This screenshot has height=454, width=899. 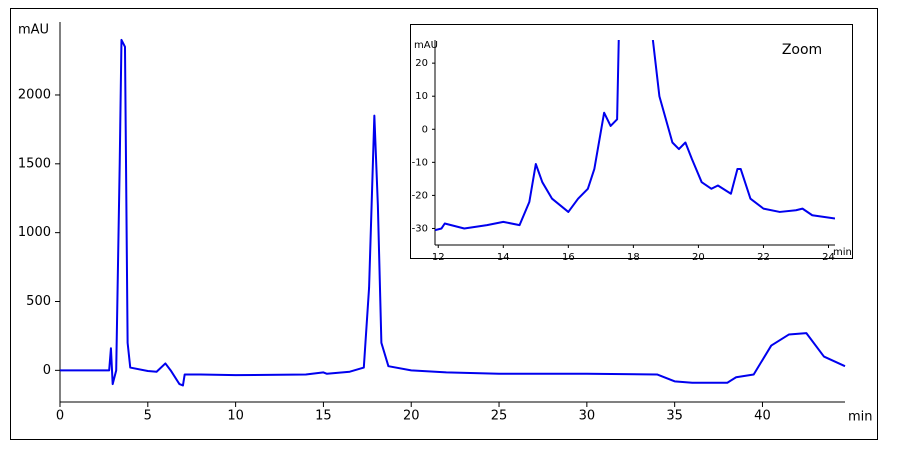 What do you see at coordinates (323, 416) in the screenshot?
I see `x-tick-label: 15` at bounding box center [323, 416].